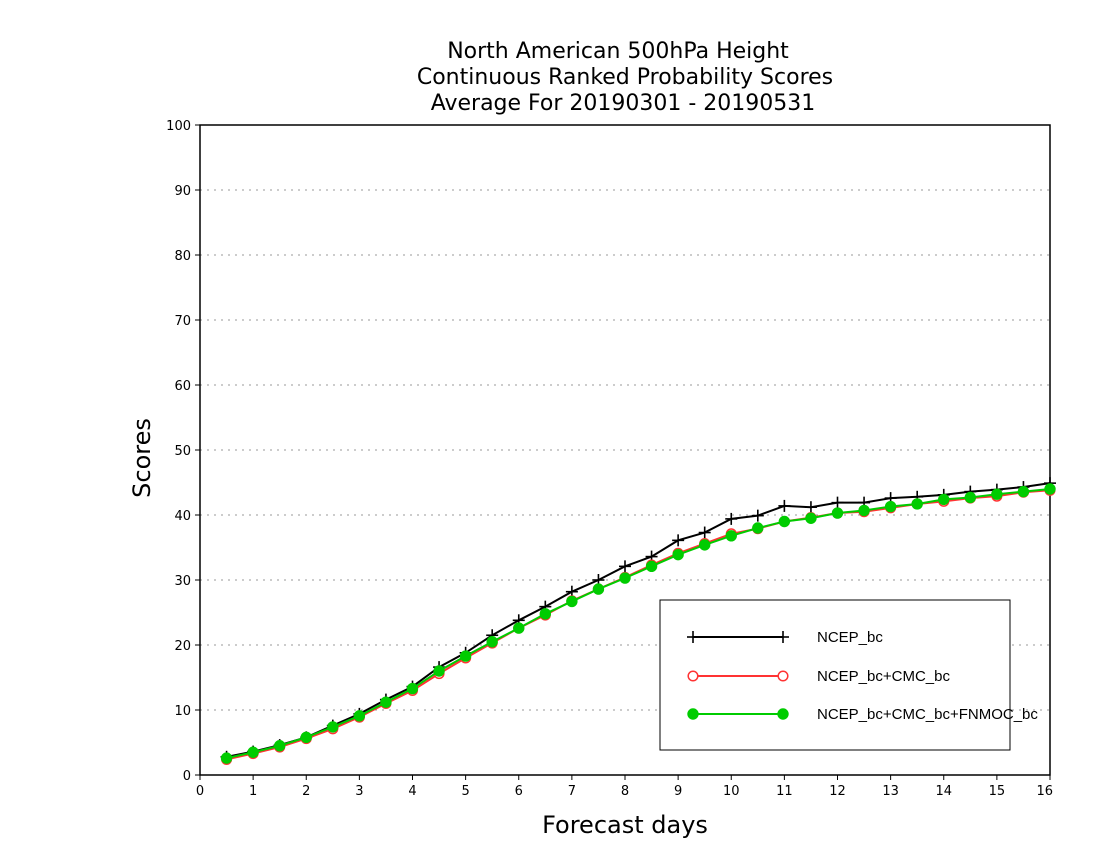  I want to click on y-axis-title: Scores, so click(142, 458).